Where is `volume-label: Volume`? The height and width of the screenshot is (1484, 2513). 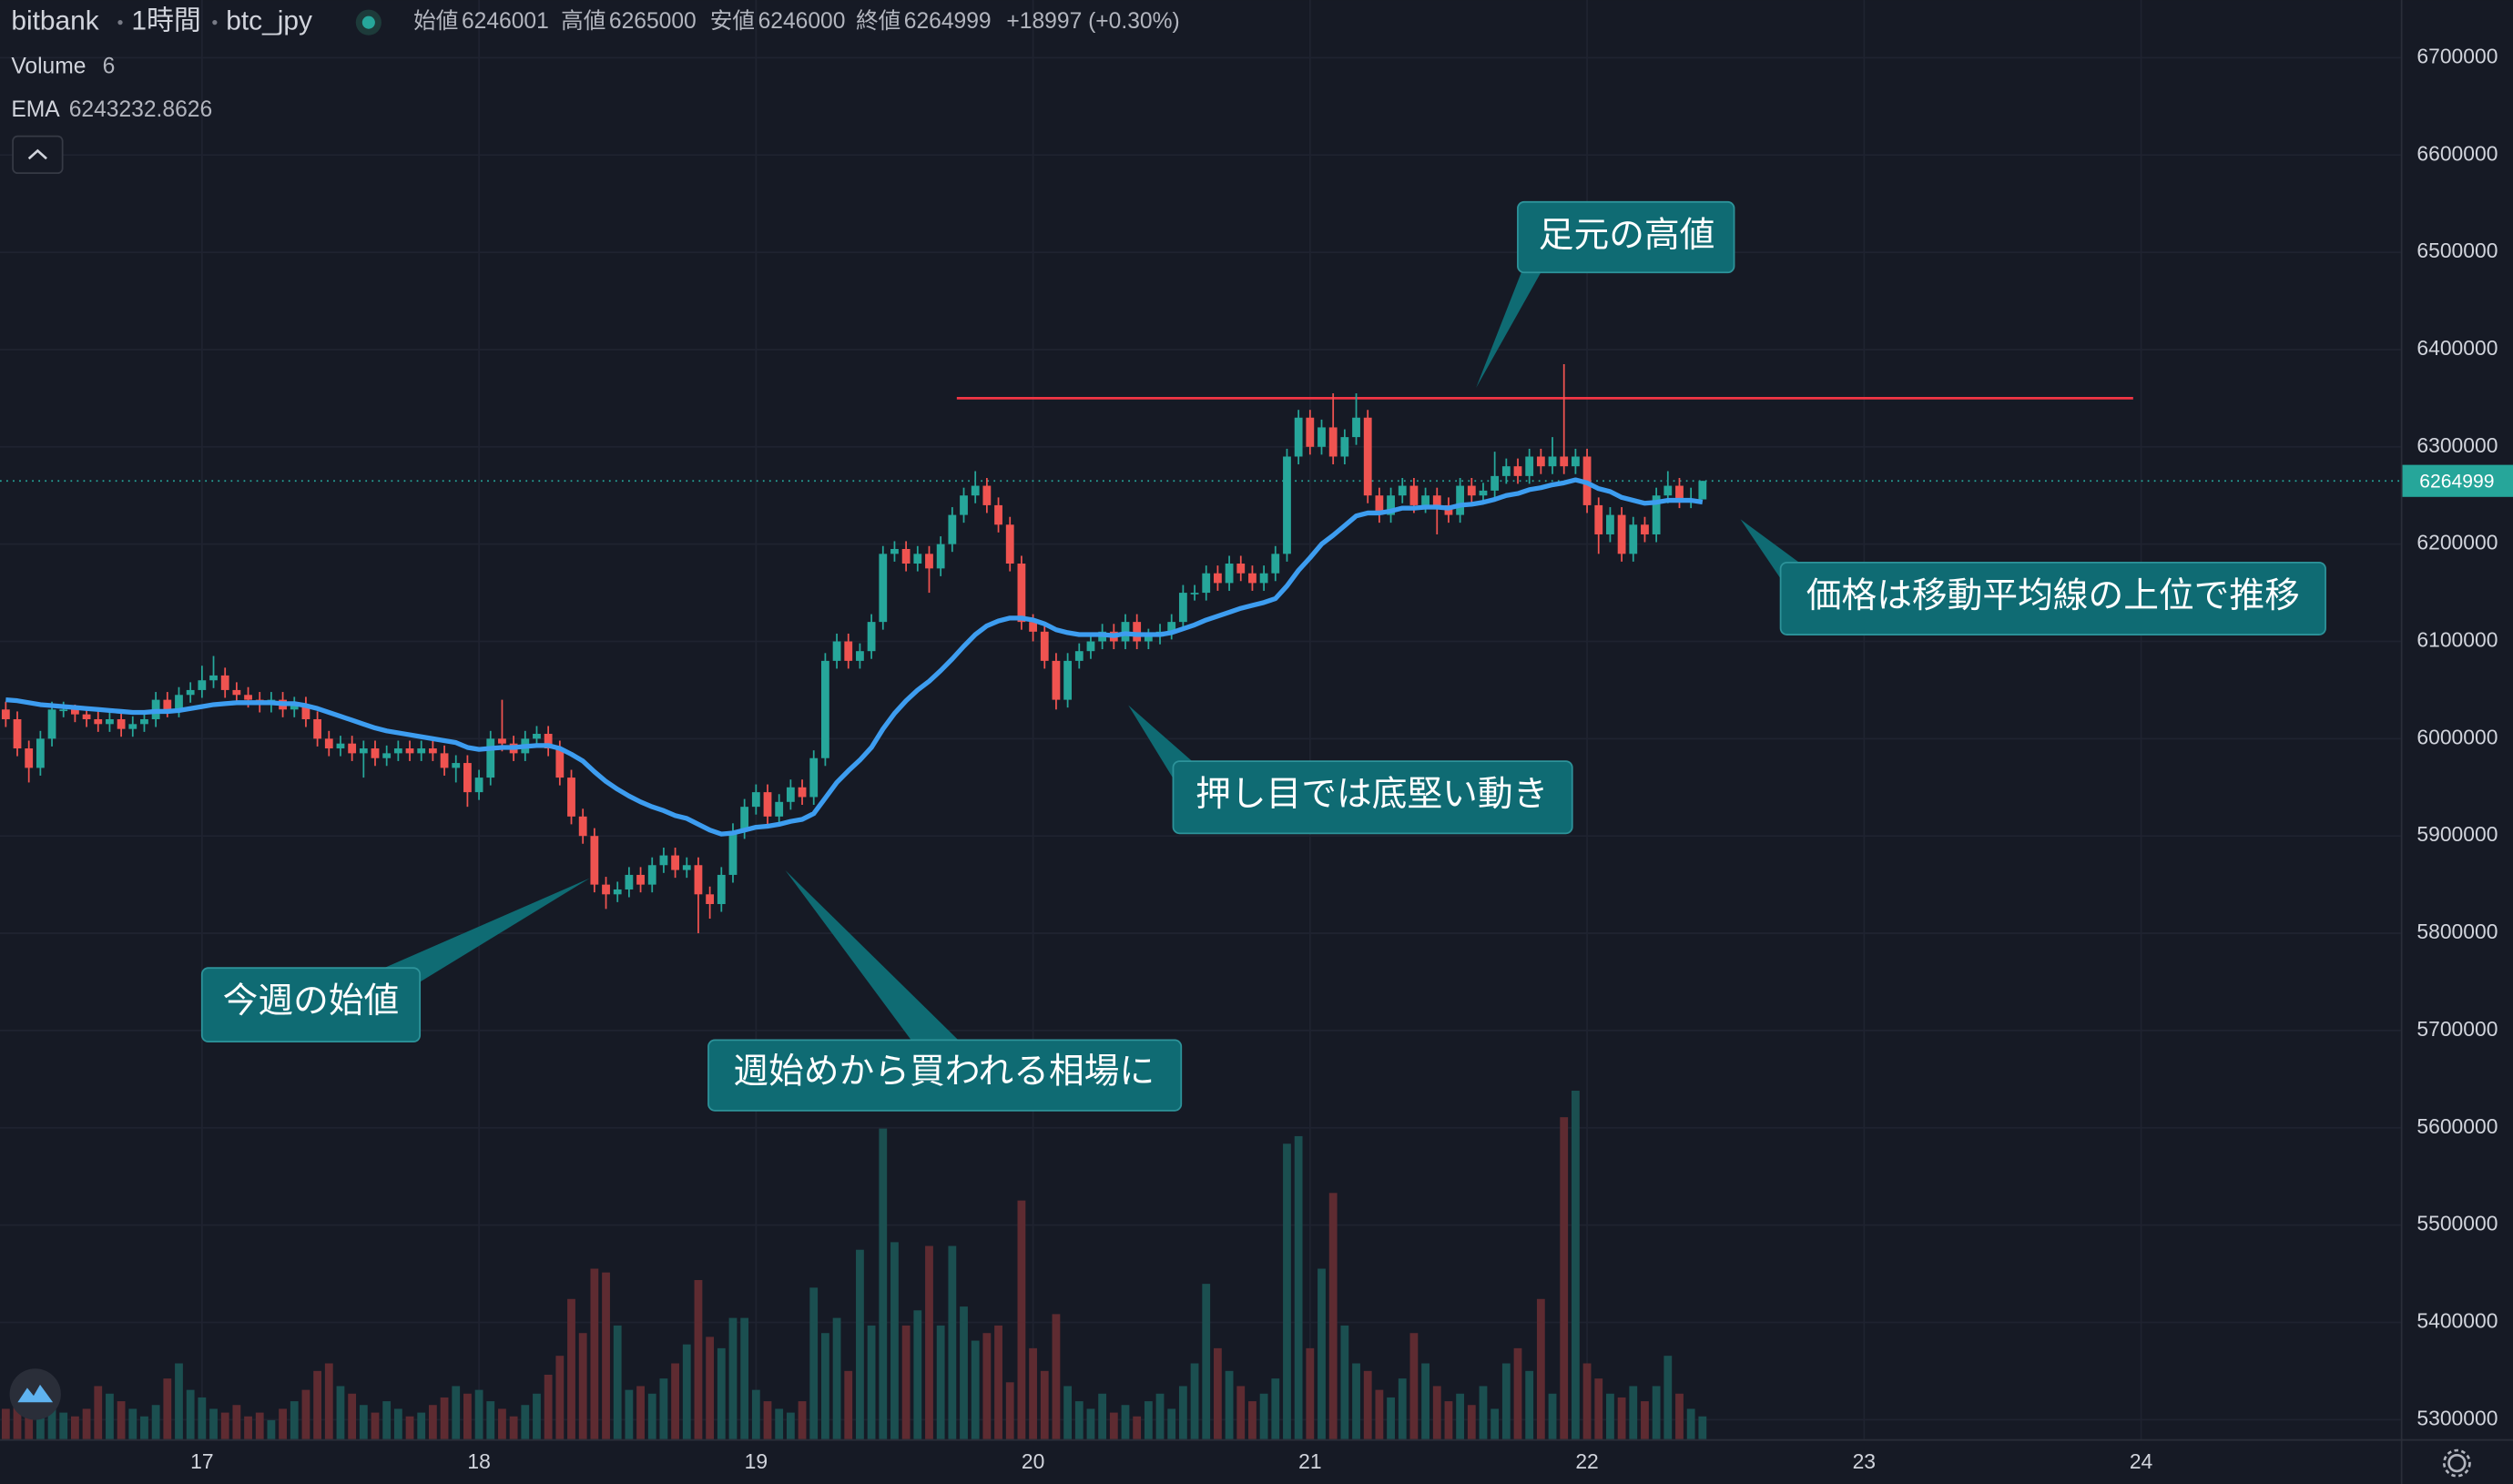
volume-label: Volume is located at coordinates (48, 66).